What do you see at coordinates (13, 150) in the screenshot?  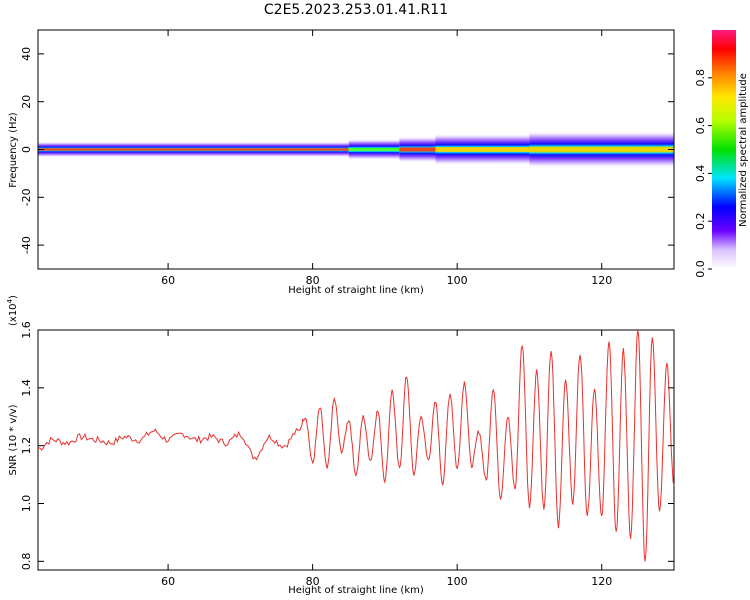 I see `heatmap-y-label: Frequency (Hz)` at bounding box center [13, 150].